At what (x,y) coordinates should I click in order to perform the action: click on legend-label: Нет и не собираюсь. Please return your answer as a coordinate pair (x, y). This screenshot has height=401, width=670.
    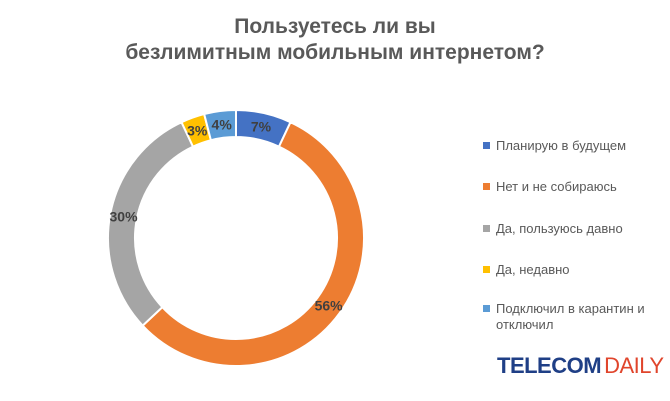
    Looking at the image, I should click on (556, 186).